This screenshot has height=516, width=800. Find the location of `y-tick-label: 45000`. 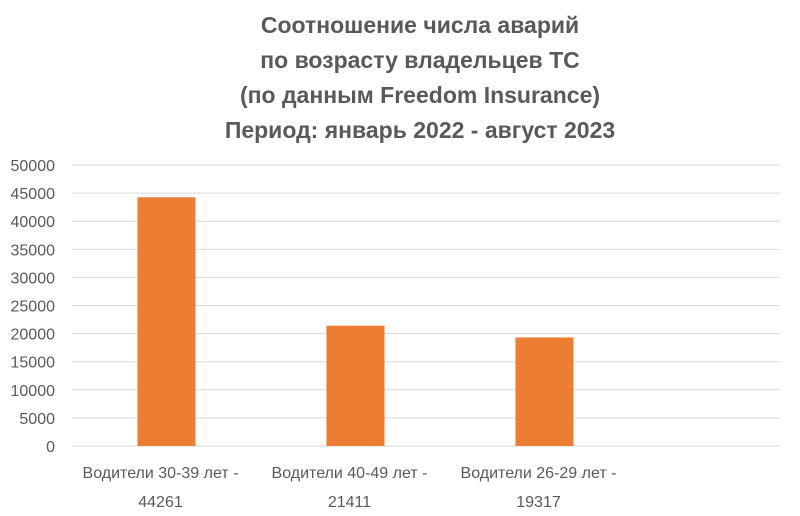

y-tick-label: 45000 is located at coordinates (33, 194).